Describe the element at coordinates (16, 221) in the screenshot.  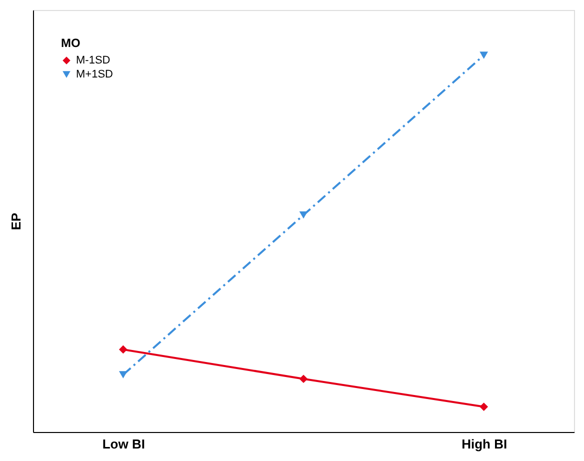
I see `y-axis-title: EP` at that location.